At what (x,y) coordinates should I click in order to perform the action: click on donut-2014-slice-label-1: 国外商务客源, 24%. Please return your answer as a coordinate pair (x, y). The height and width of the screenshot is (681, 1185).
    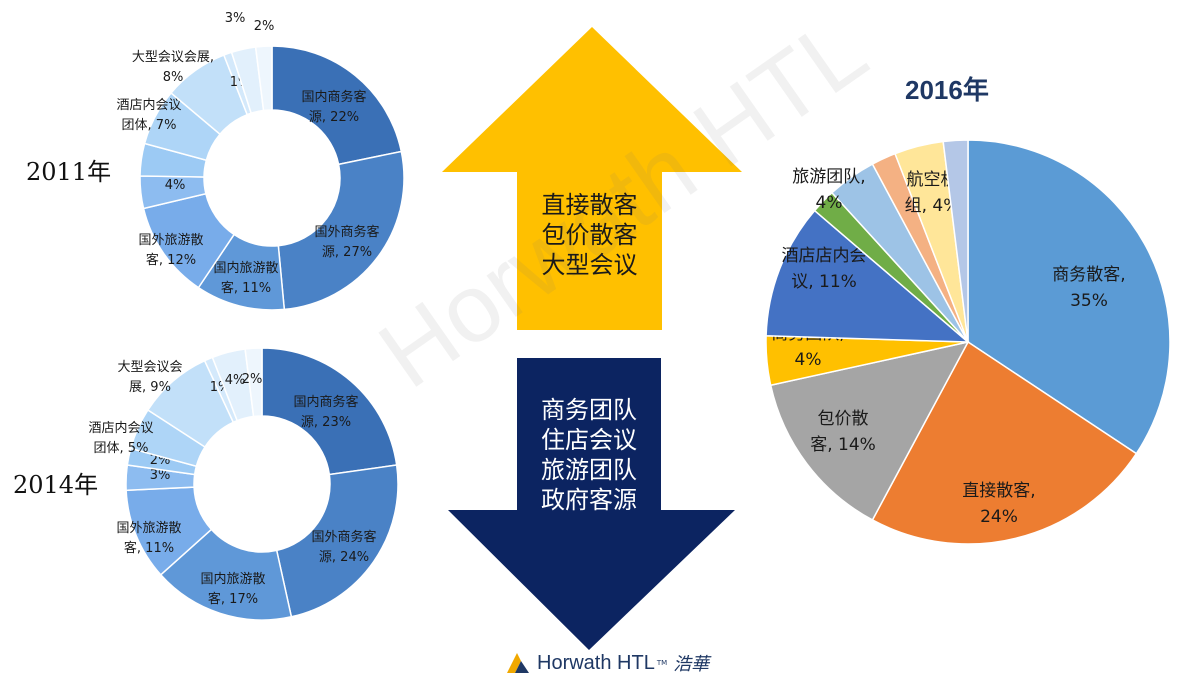
    Looking at the image, I should click on (343, 547).